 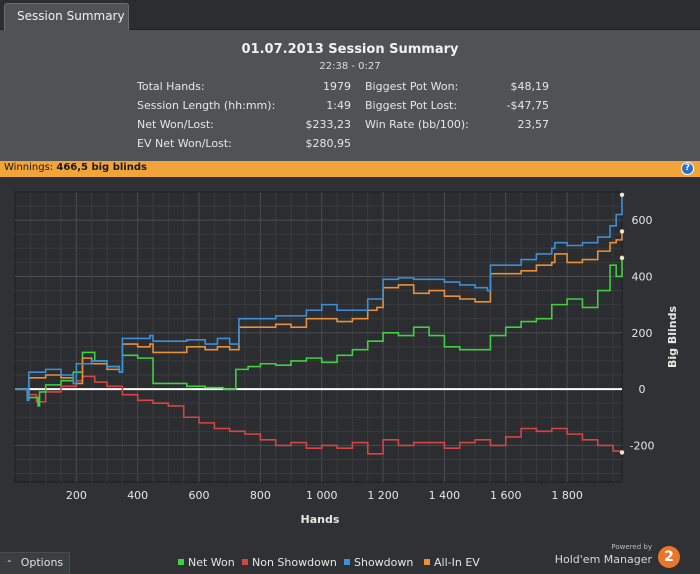 I want to click on stat-label: Biggest Pot Lost:, so click(x=411, y=105).